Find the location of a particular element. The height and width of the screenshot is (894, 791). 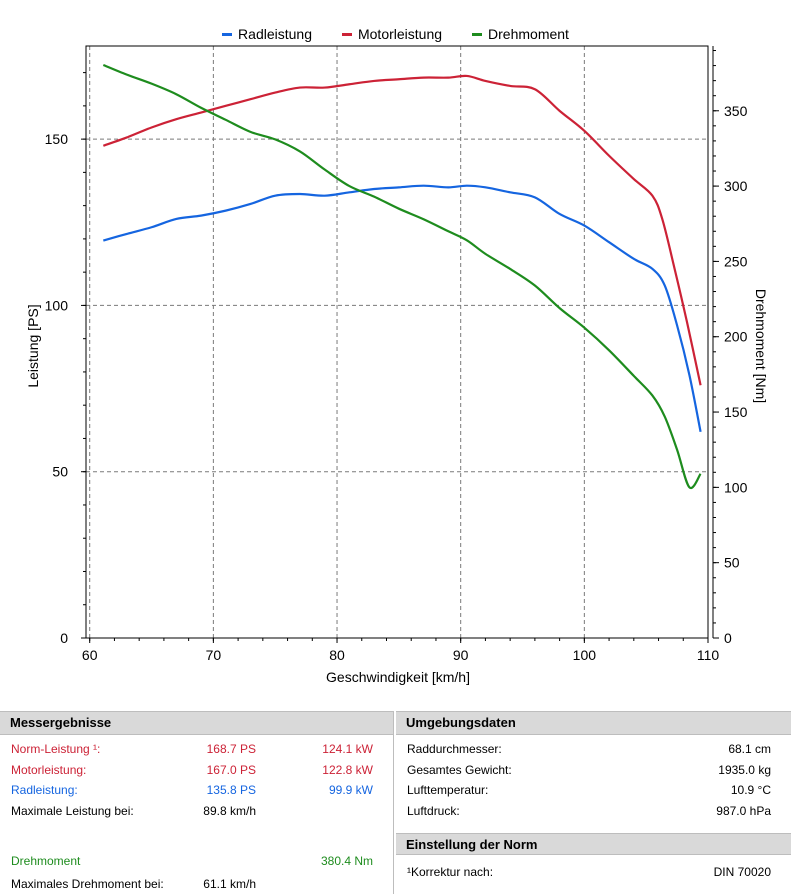

legend-label: Radleistung is located at coordinates (275, 34).